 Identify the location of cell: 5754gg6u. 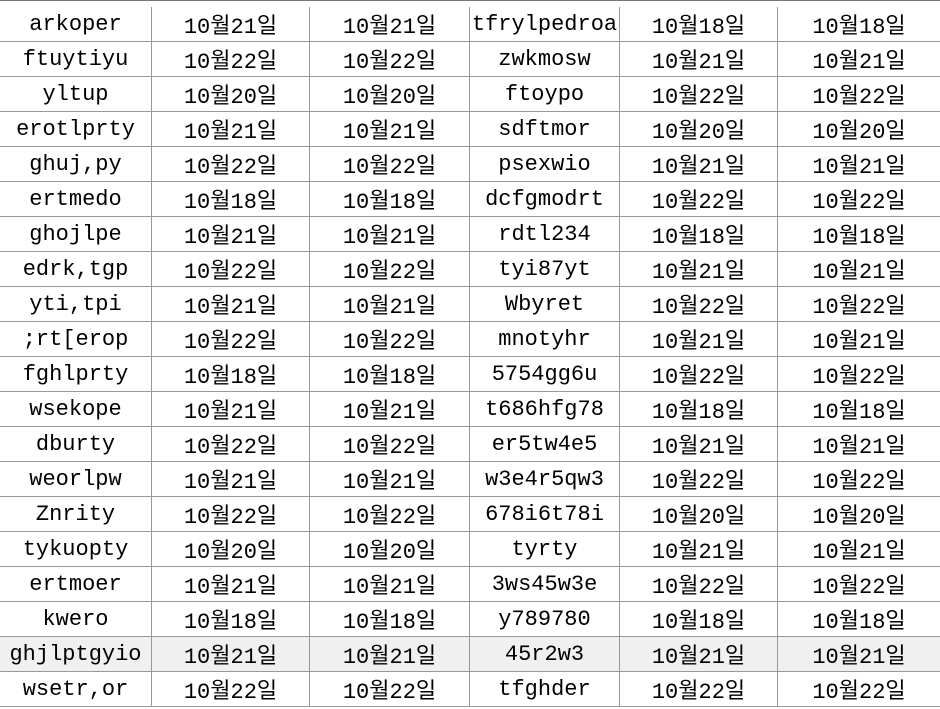
(545, 374).